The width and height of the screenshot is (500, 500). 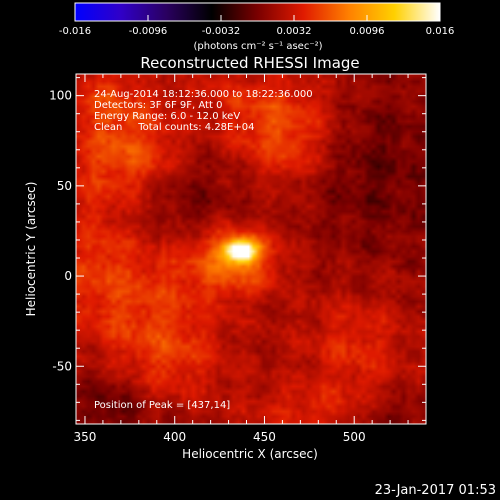 I want to click on y-axis-tick-label: 50, so click(x=64, y=186).